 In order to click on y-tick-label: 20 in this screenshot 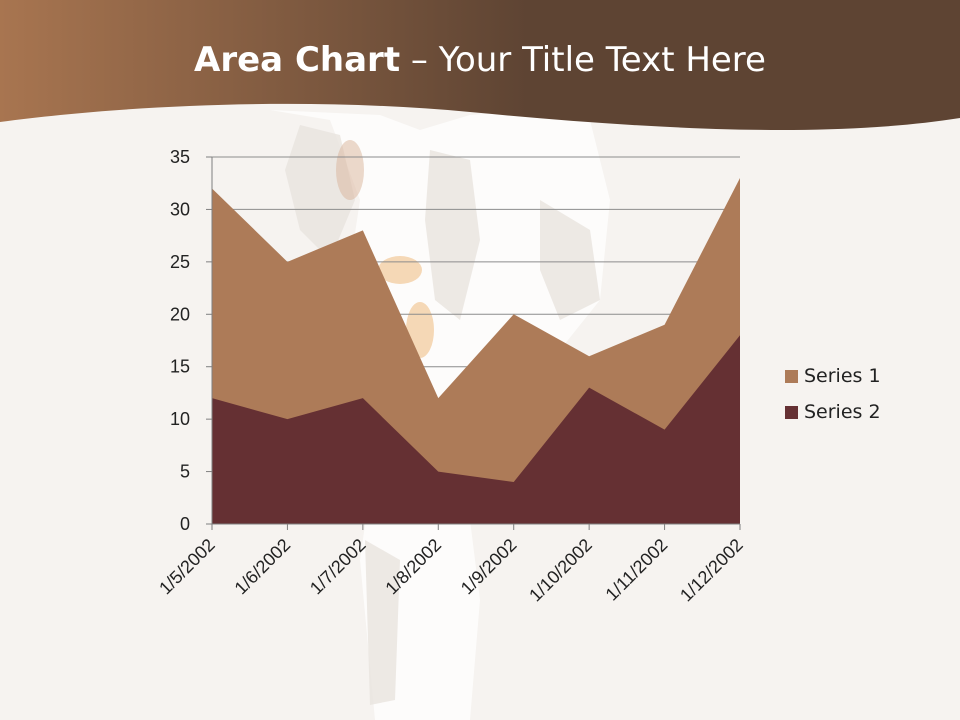, I will do `click(180, 314)`.